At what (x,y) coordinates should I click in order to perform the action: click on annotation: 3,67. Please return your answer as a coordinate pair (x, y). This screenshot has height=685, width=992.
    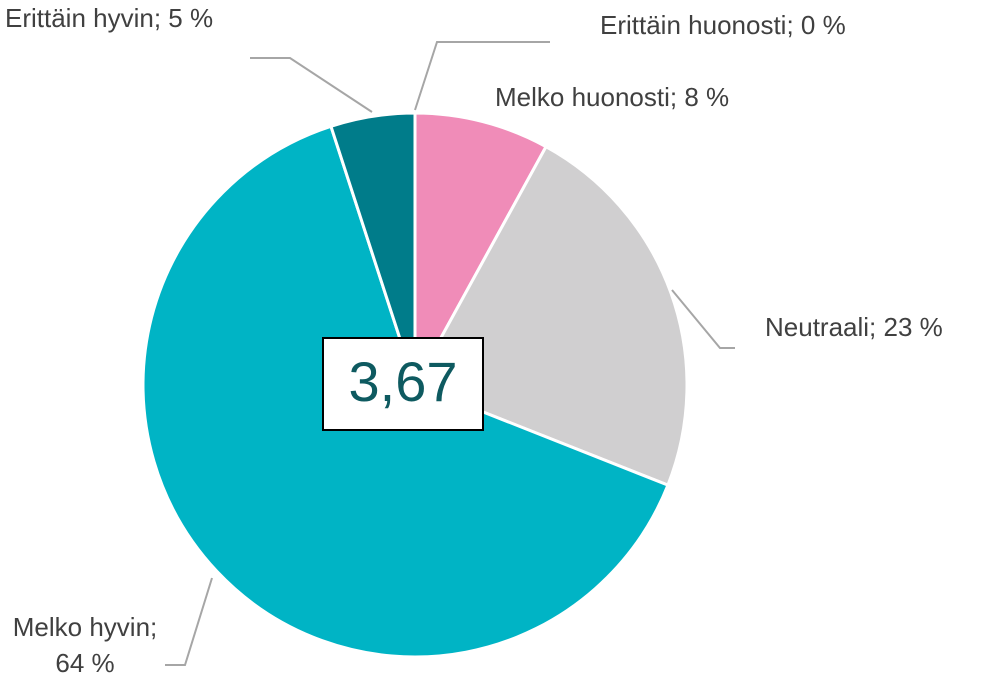
    Looking at the image, I should click on (403, 381).